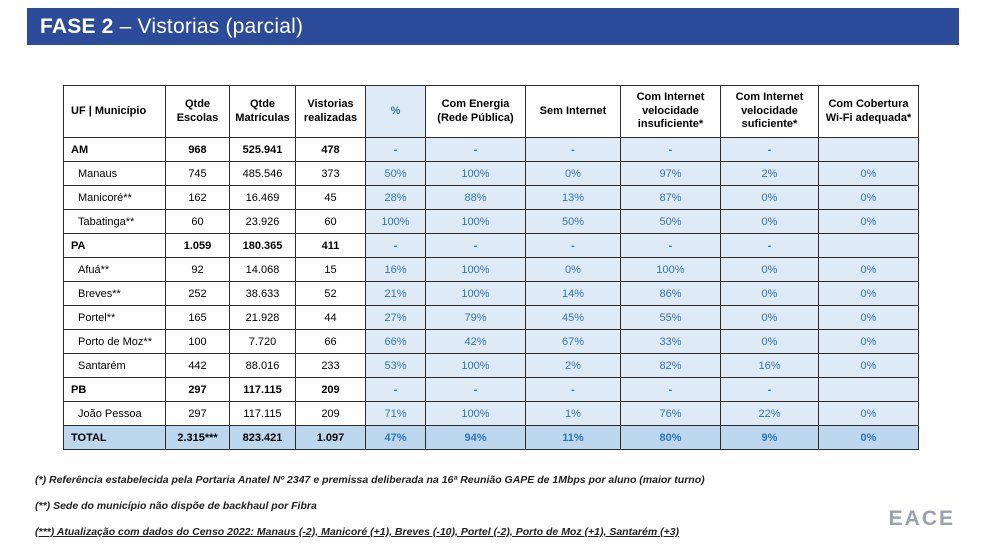  I want to click on cell-name: Portel**, so click(114, 317).